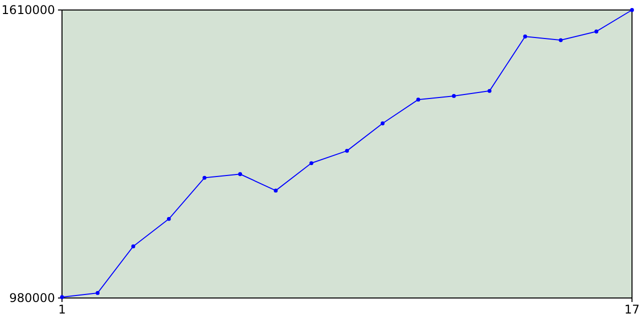 The height and width of the screenshot is (320, 640). What do you see at coordinates (62, 309) in the screenshot?
I see `x-tick-label: 1` at bounding box center [62, 309].